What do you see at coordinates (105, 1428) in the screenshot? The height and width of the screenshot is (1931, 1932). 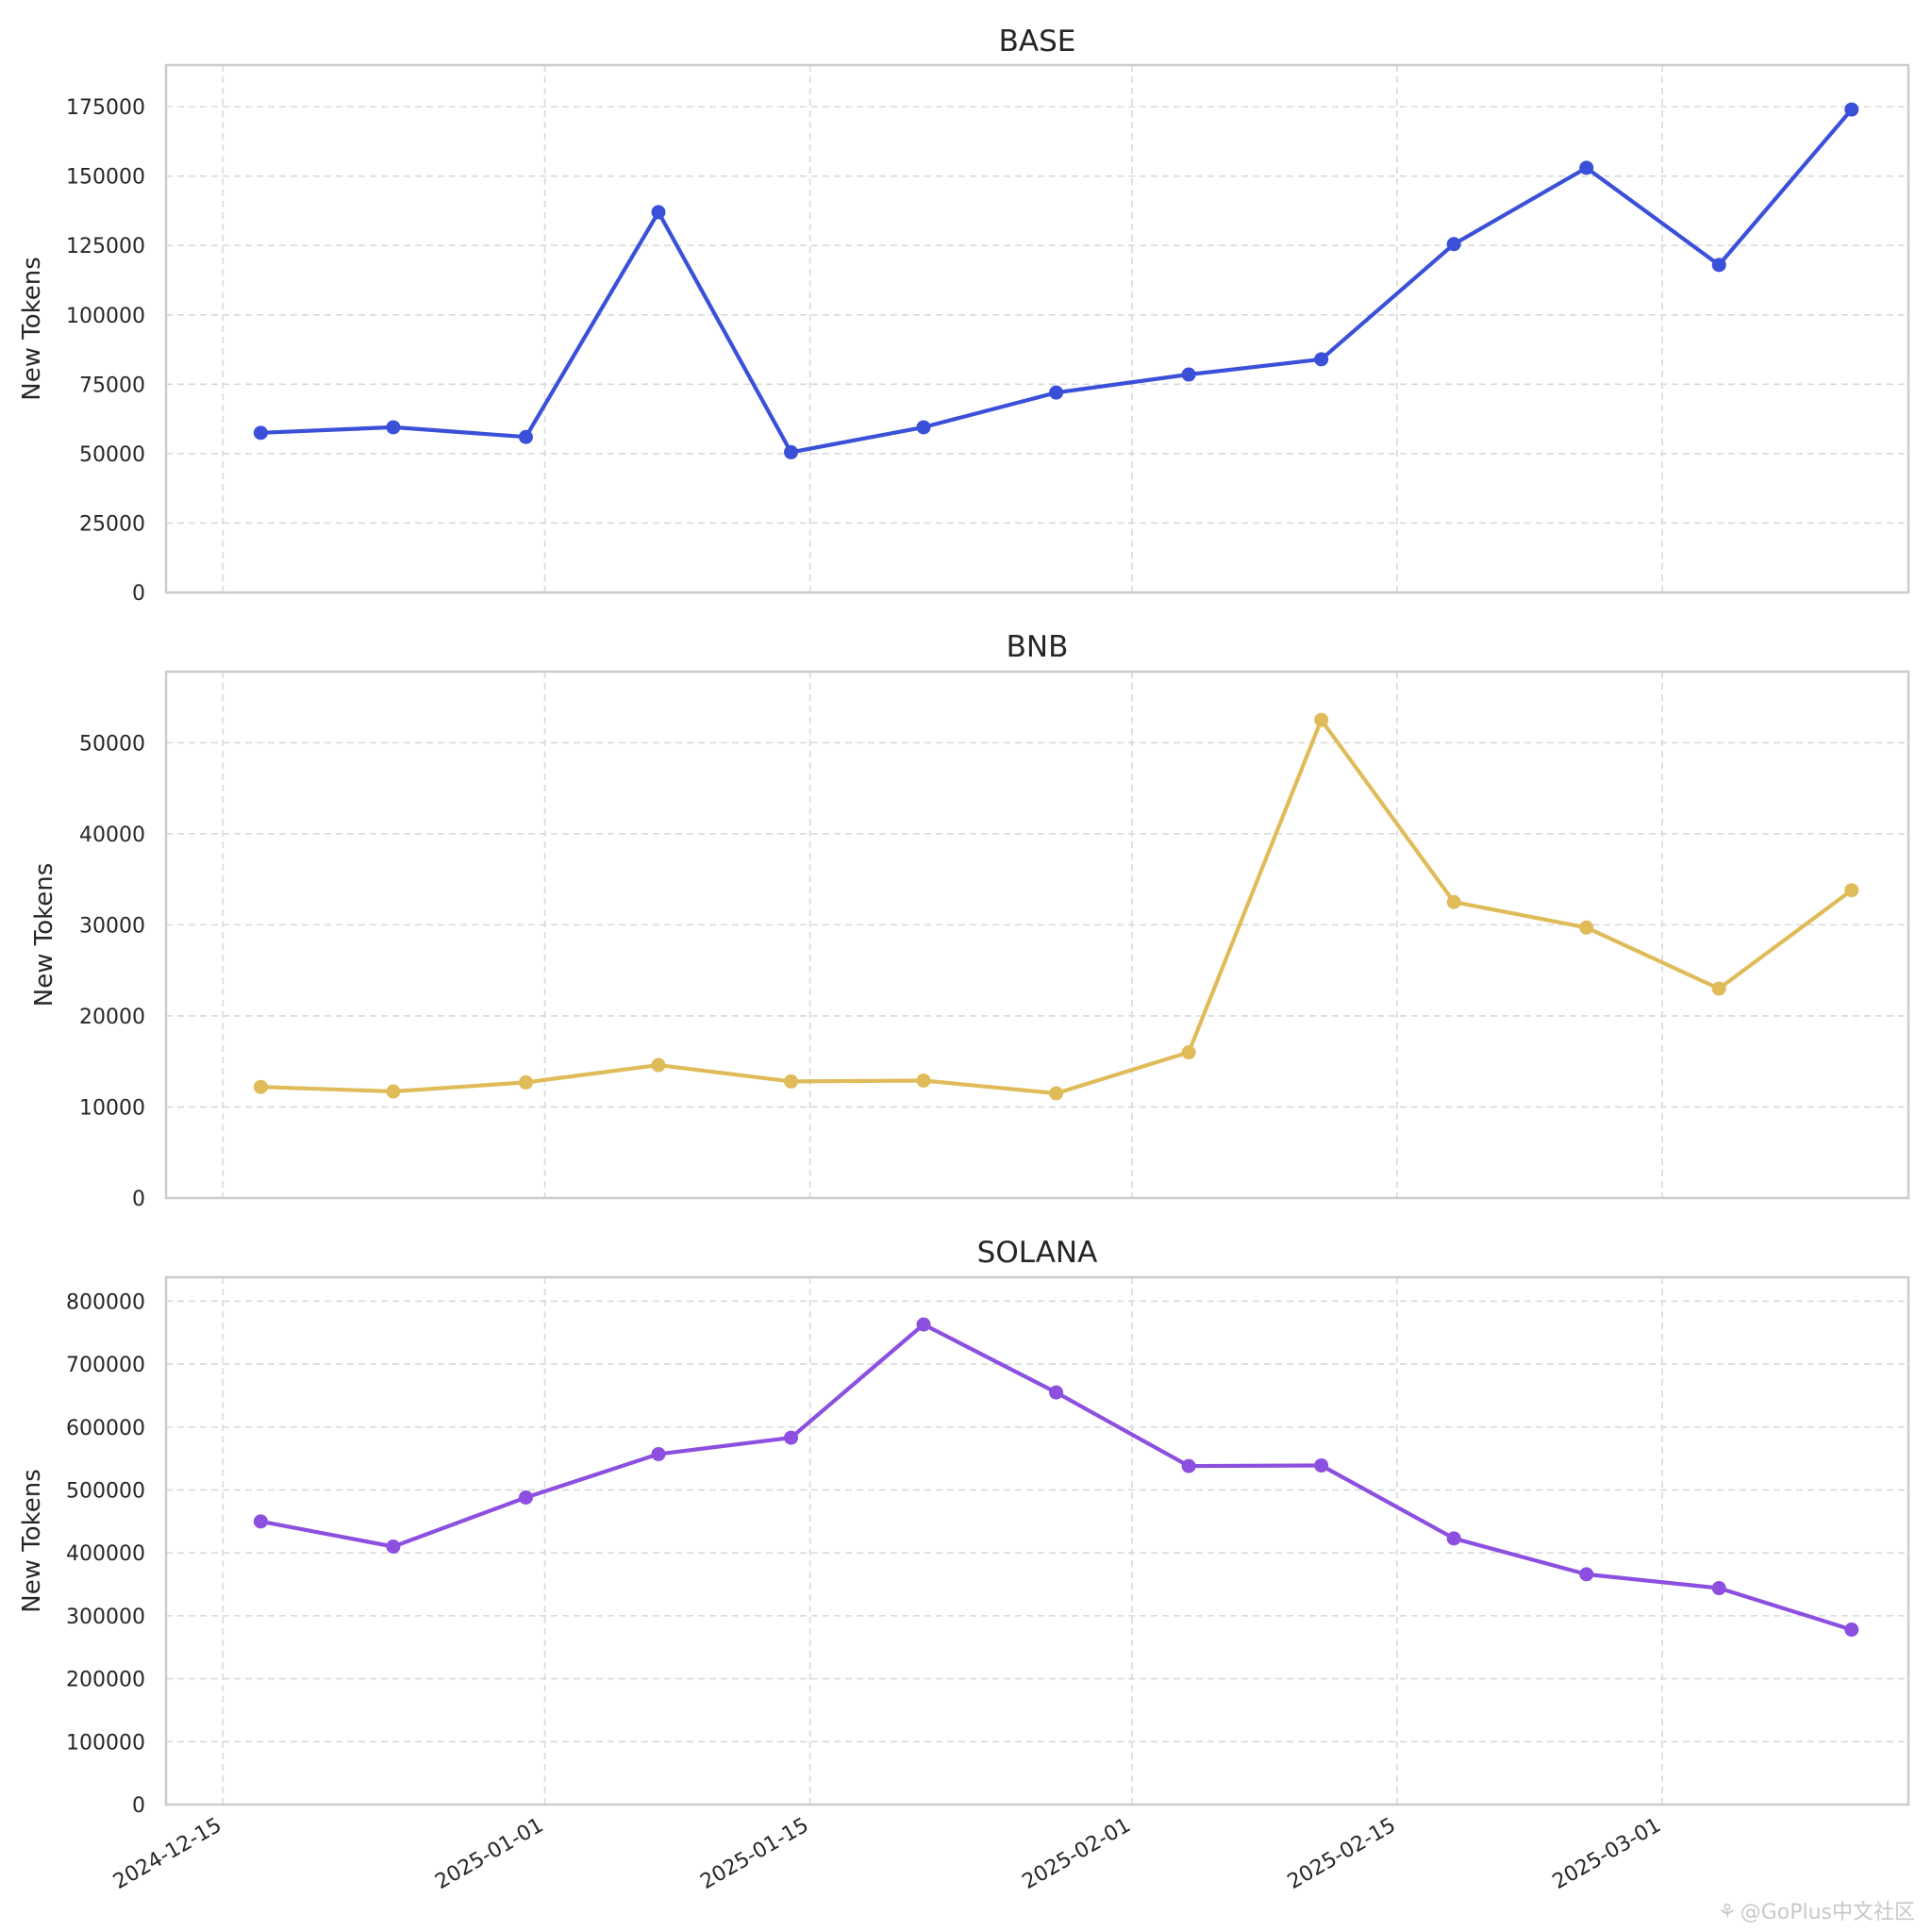 I see `y-tick-label: 600000` at bounding box center [105, 1428].